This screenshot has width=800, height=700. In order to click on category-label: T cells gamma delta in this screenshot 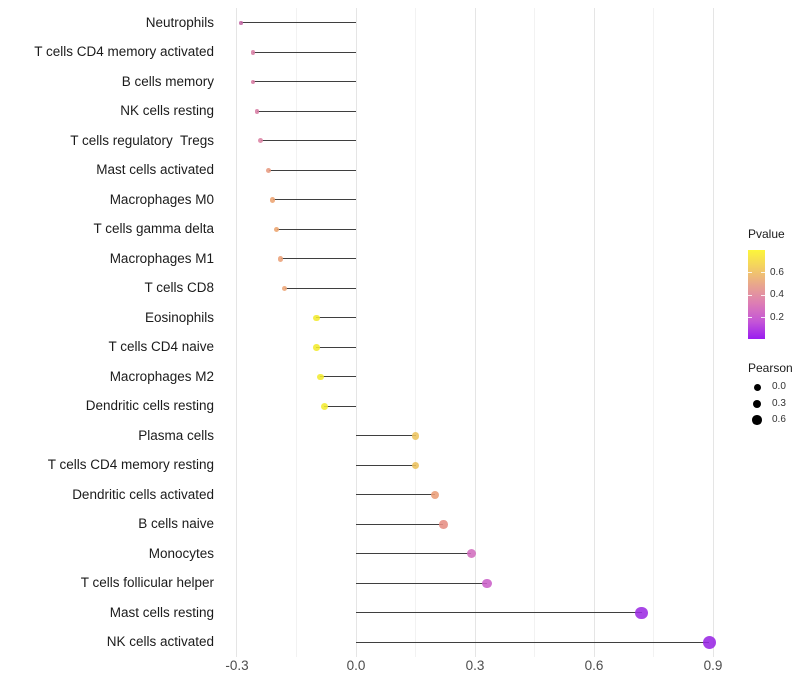, I will do `click(153, 229)`.